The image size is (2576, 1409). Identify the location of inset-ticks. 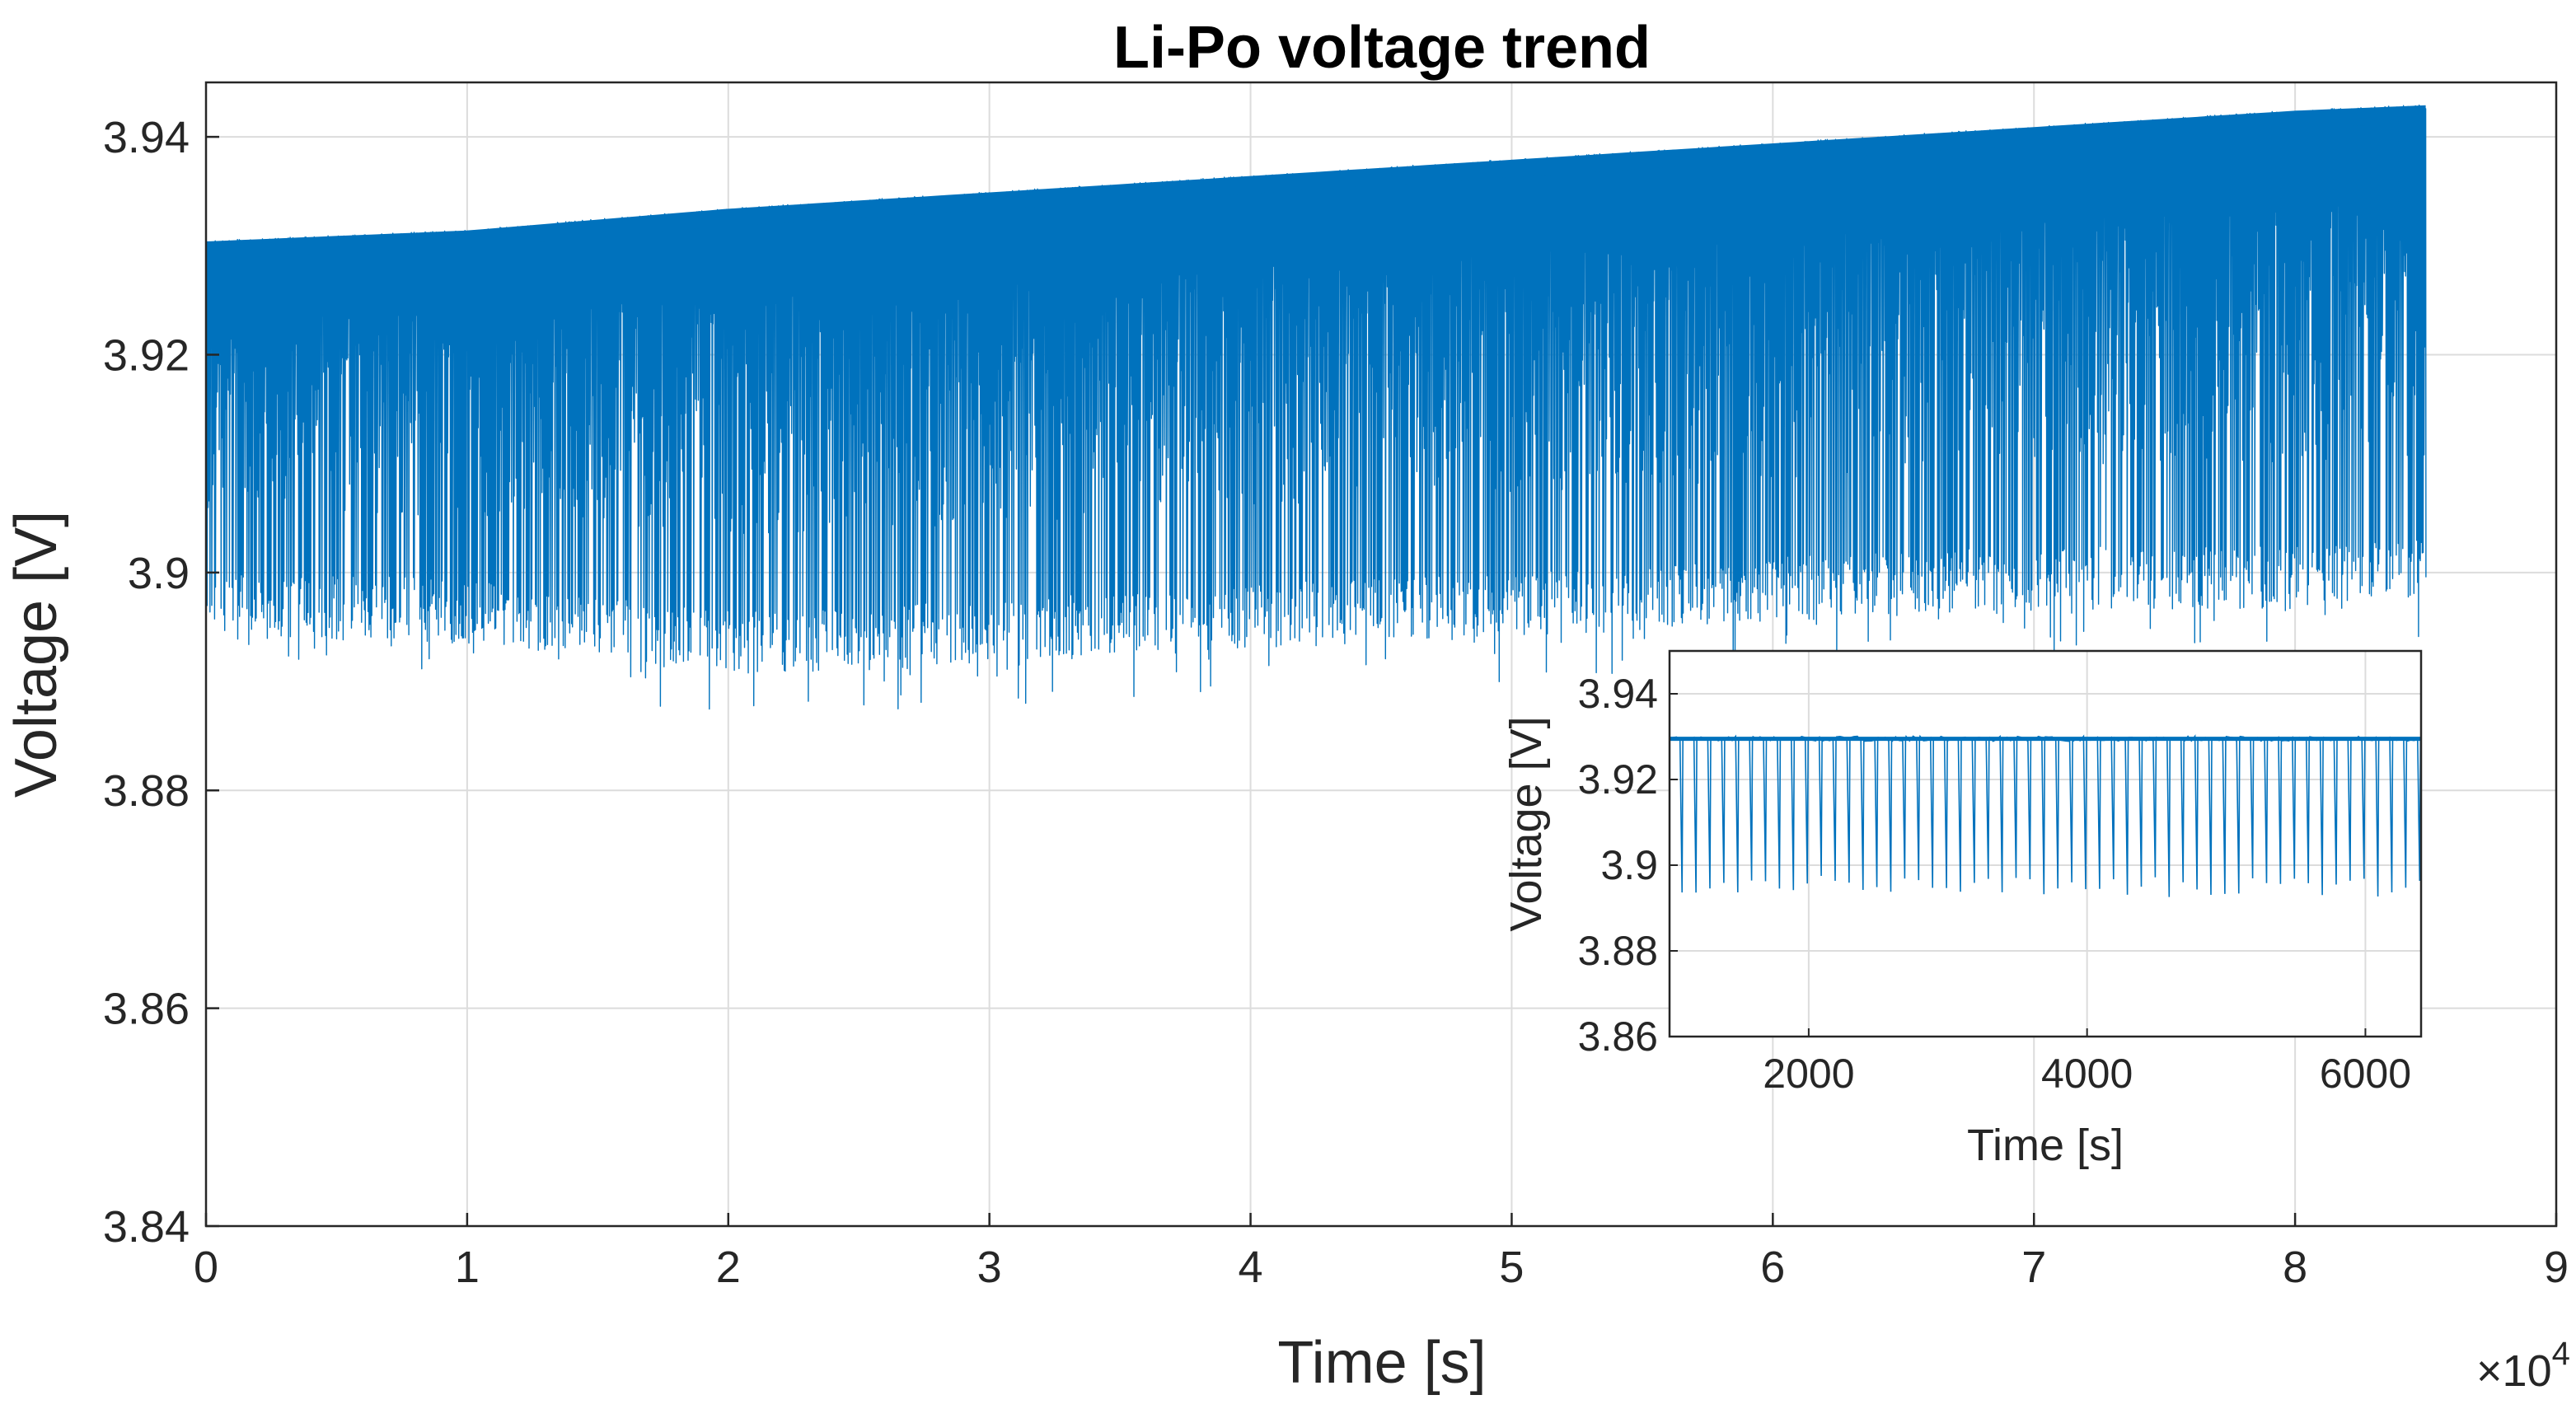
(2018, 865).